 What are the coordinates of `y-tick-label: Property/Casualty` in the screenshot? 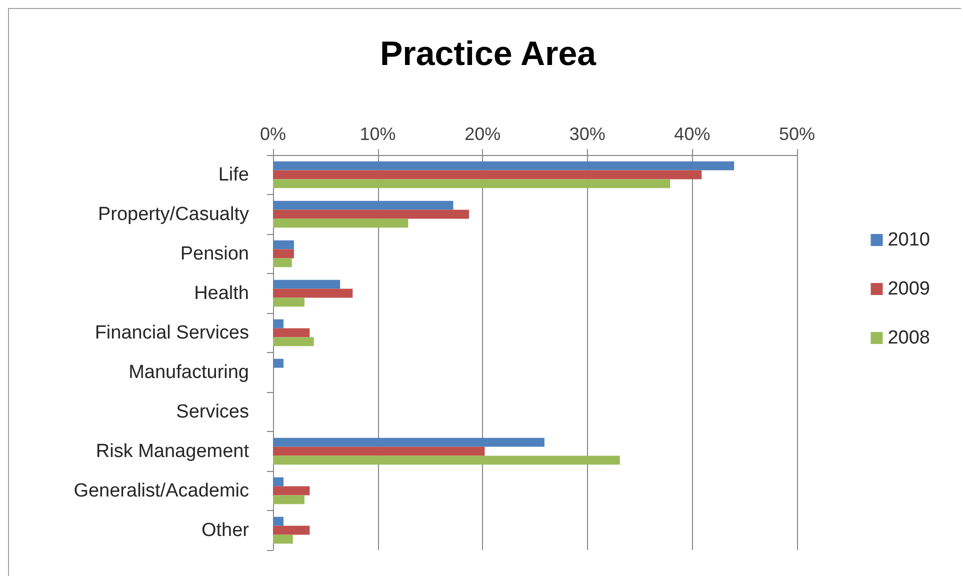 It's located at (174, 214).